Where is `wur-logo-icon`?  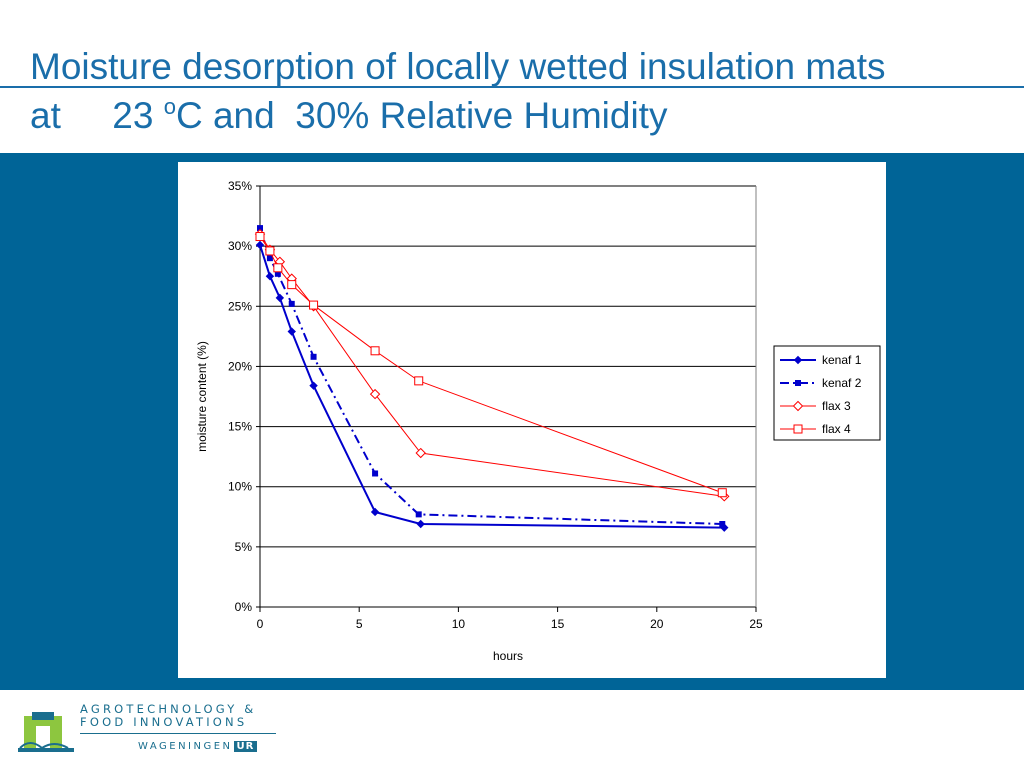
wur-logo-icon is located at coordinates (46, 732).